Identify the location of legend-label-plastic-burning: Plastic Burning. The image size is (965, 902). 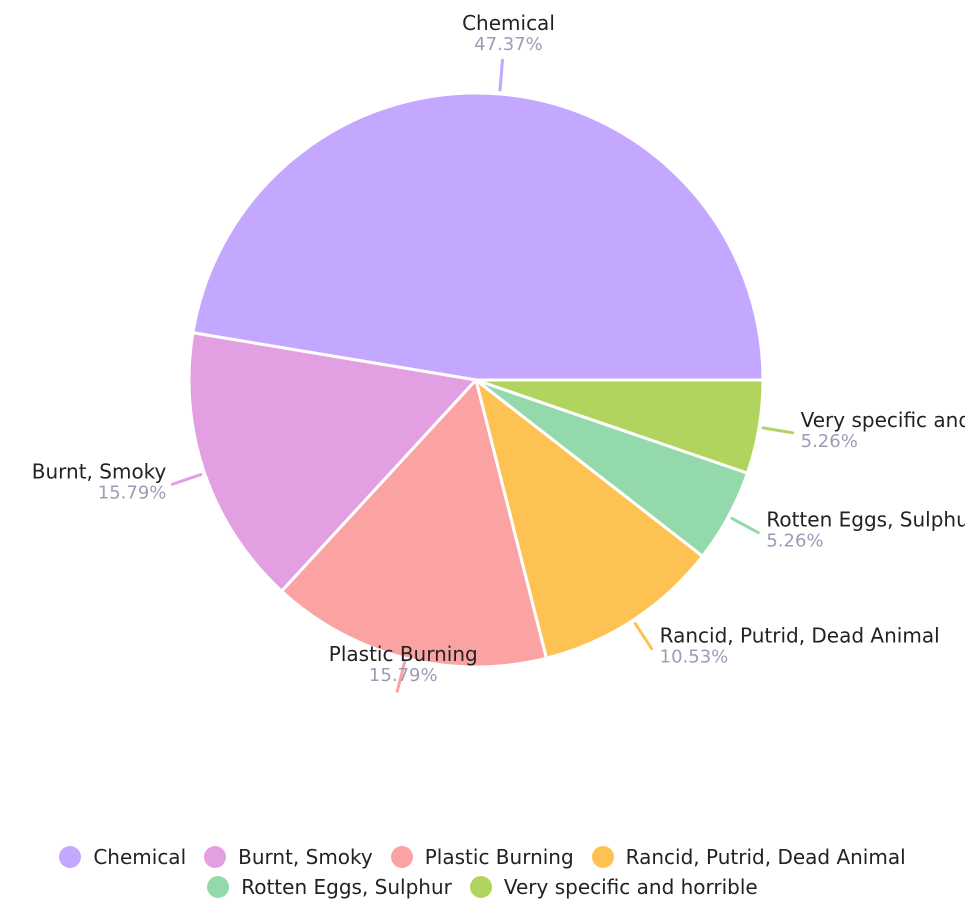
(499, 857).